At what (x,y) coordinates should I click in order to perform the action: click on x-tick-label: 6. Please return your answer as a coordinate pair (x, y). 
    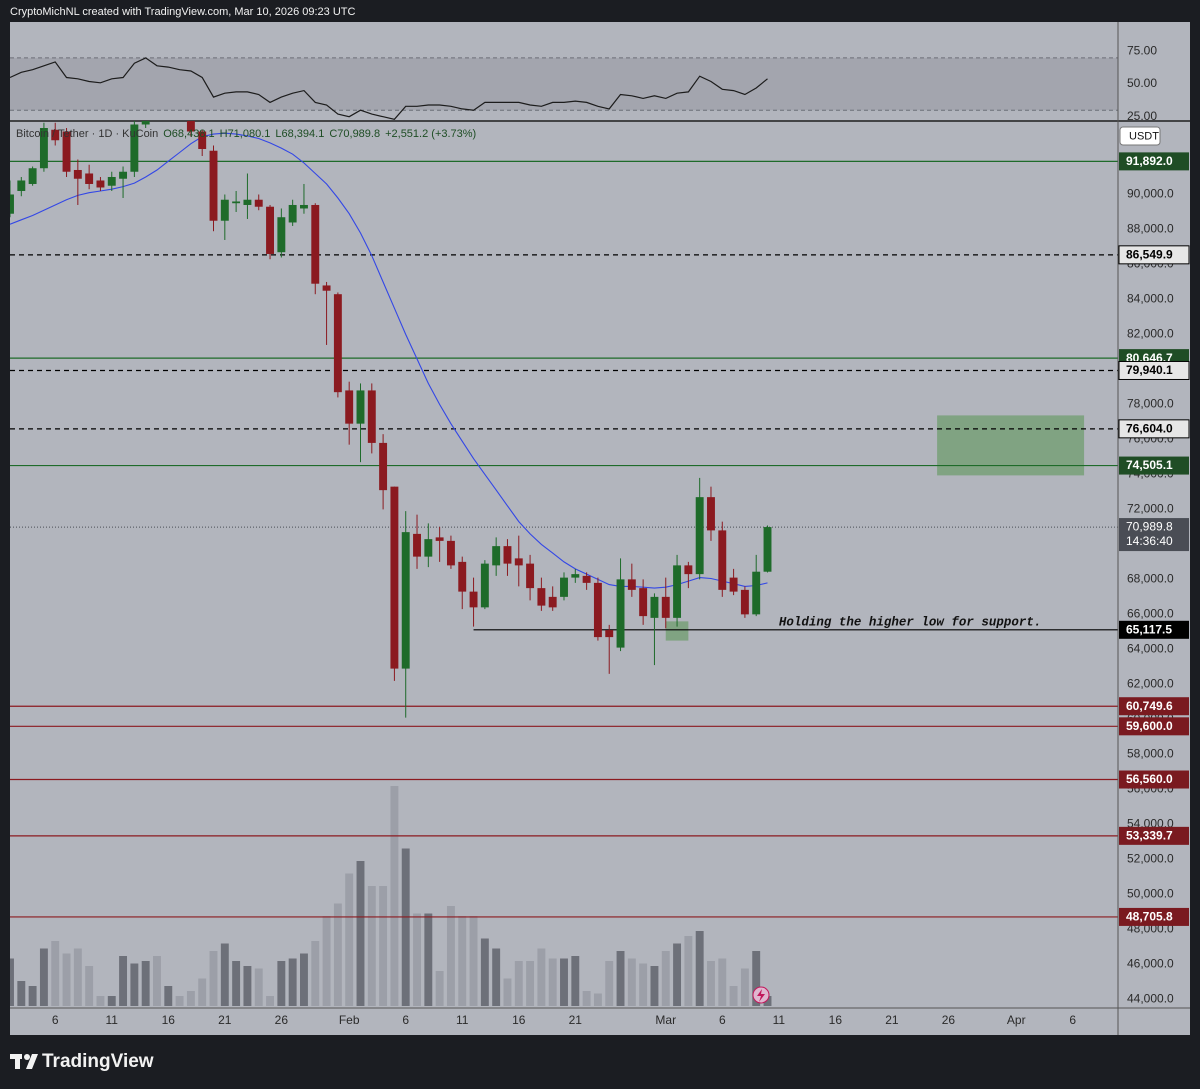
    Looking at the image, I should click on (722, 1020).